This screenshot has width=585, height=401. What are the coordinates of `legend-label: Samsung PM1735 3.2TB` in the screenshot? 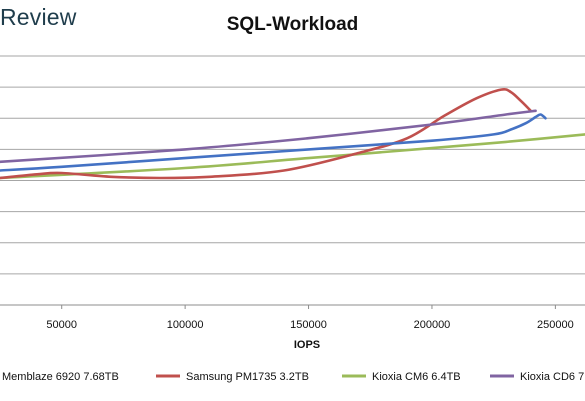 It's located at (247, 377).